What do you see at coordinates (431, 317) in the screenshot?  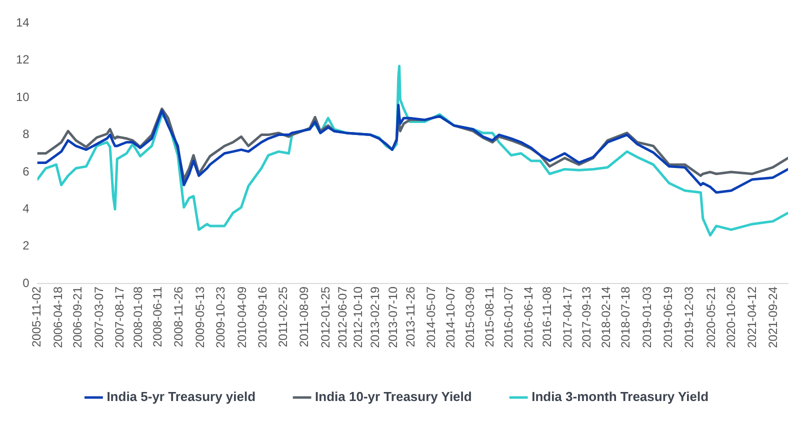 I see `x-tick-label: 2014-05-07` at bounding box center [431, 317].